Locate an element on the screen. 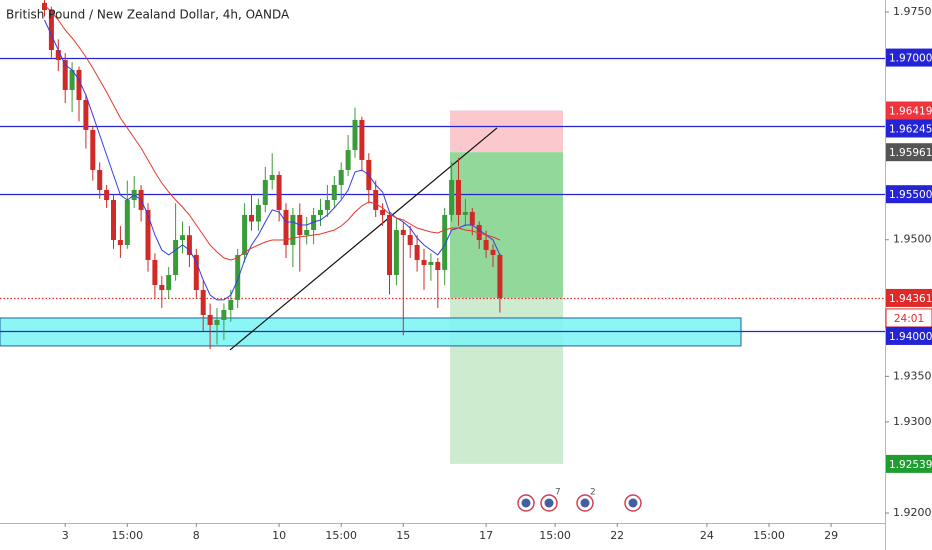  event-count: 7 is located at coordinates (558, 493).